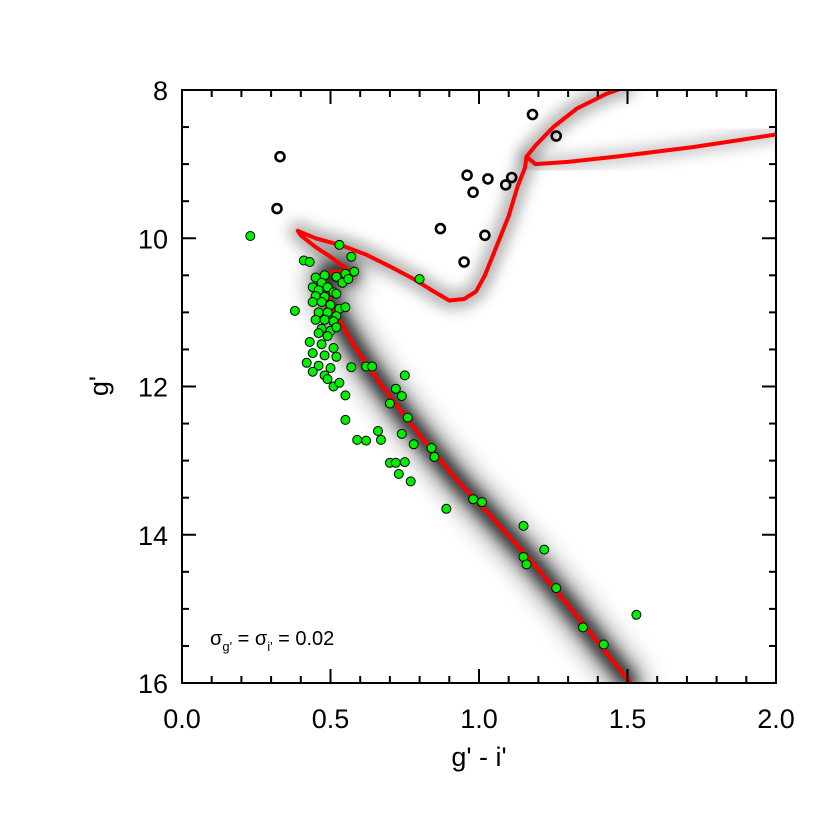  What do you see at coordinates (776, 719) in the screenshot?
I see `x-tick-label: 2.0` at bounding box center [776, 719].